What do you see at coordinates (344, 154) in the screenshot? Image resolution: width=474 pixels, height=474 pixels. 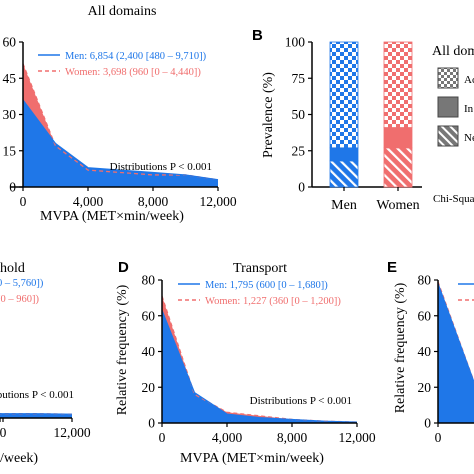 I see `bar-men-in` at bounding box center [344, 154].